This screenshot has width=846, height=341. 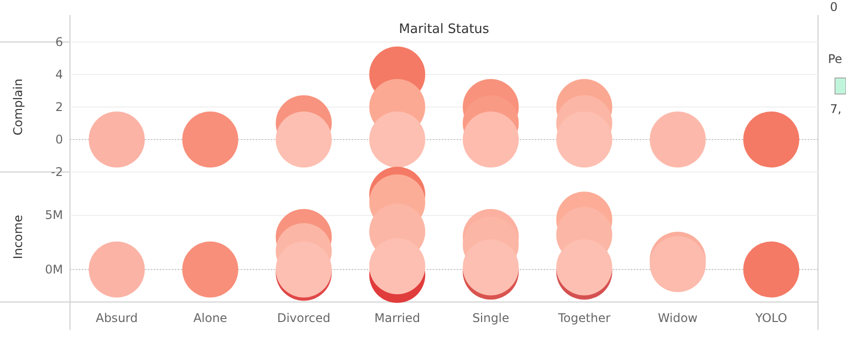 I want to click on x-tick-label: Together, so click(x=583, y=317).